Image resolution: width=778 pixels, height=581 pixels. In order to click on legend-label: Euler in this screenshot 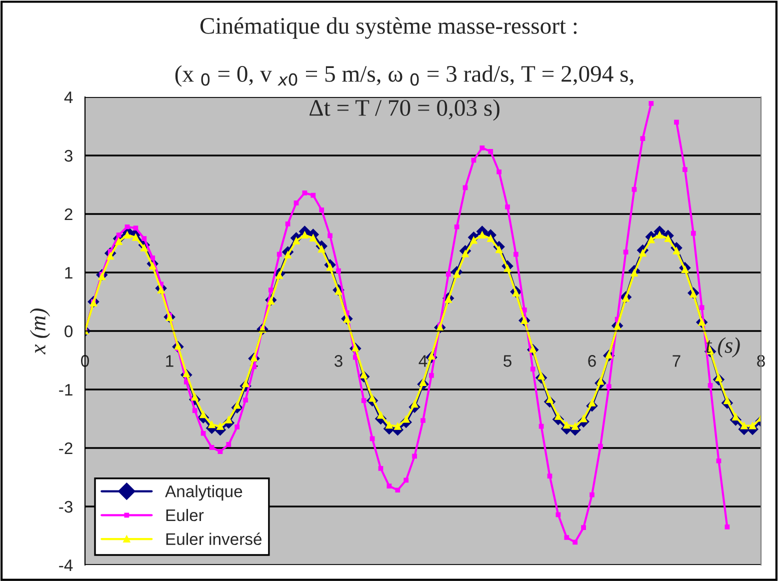, I will do `click(185, 515)`.